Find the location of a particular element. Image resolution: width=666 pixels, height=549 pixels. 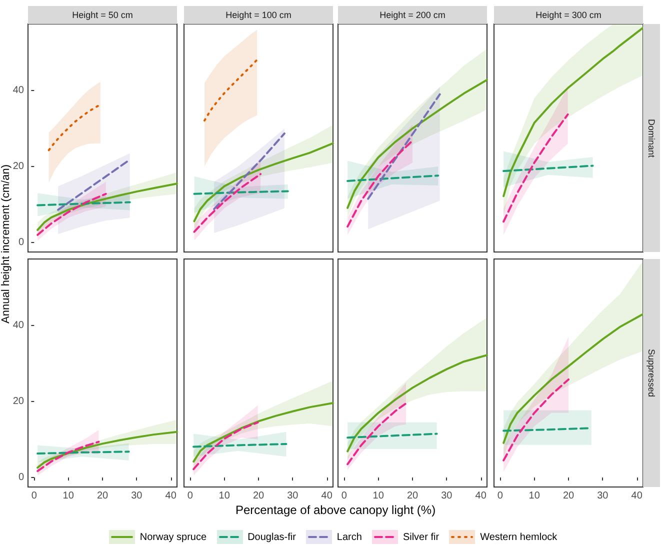

y2-axis-title: Dominant is located at coordinates (651, 138).